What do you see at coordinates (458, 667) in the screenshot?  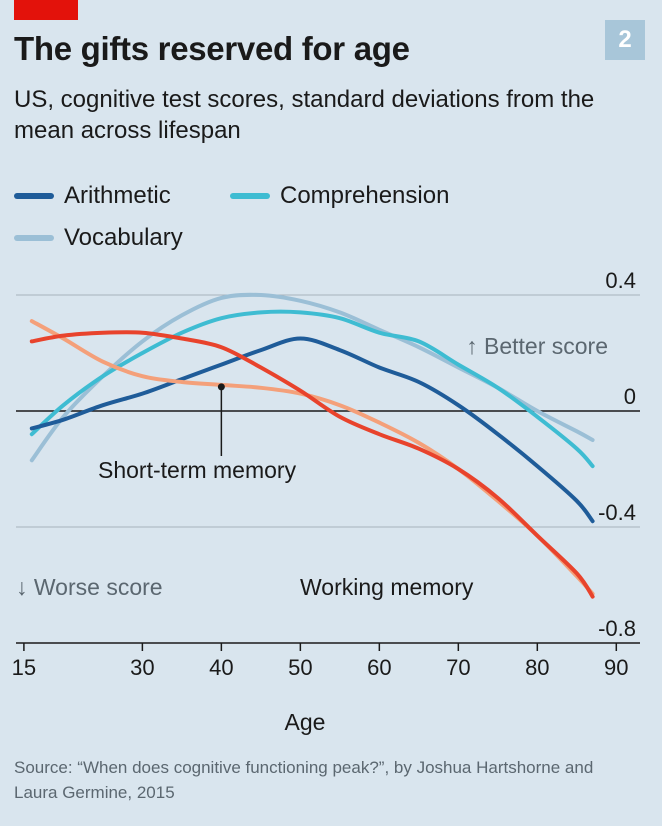 I see `x-tick-label: 70` at bounding box center [458, 667].